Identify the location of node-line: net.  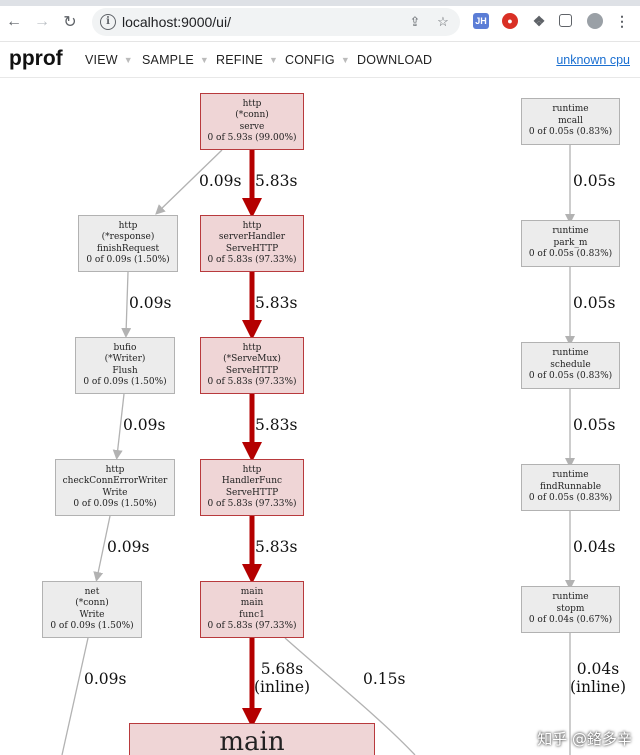
(92, 591).